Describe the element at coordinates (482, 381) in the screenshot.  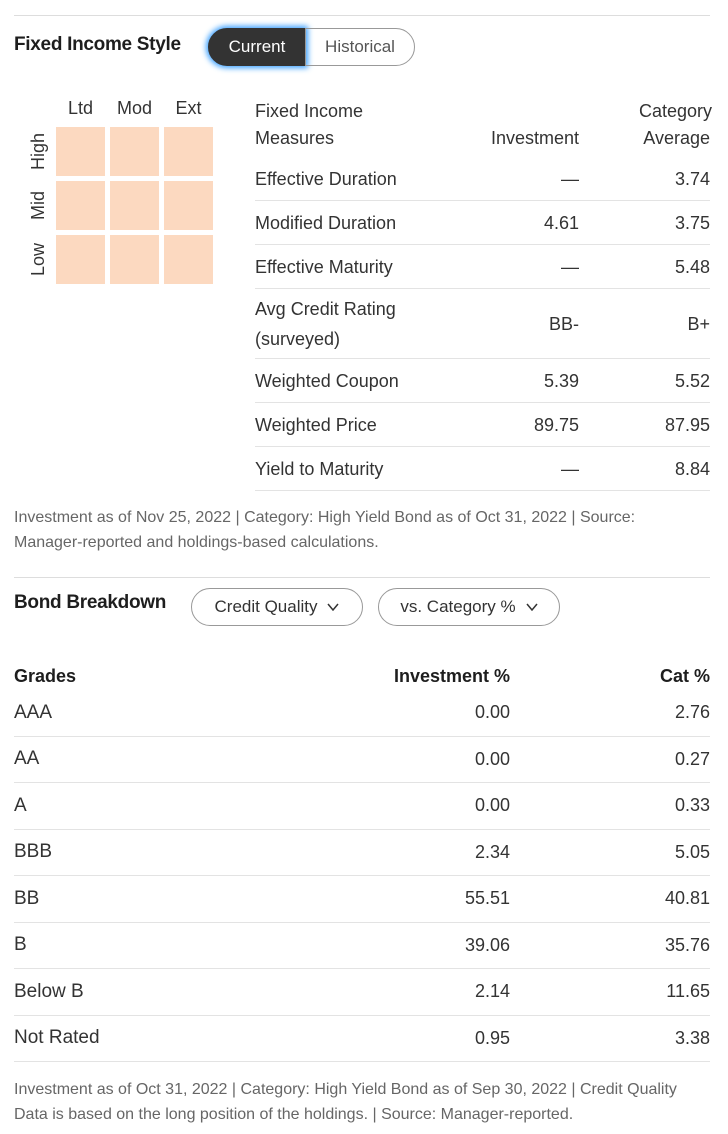
I see `table-row: Weighted Coupon 5.39 5.52` at that location.